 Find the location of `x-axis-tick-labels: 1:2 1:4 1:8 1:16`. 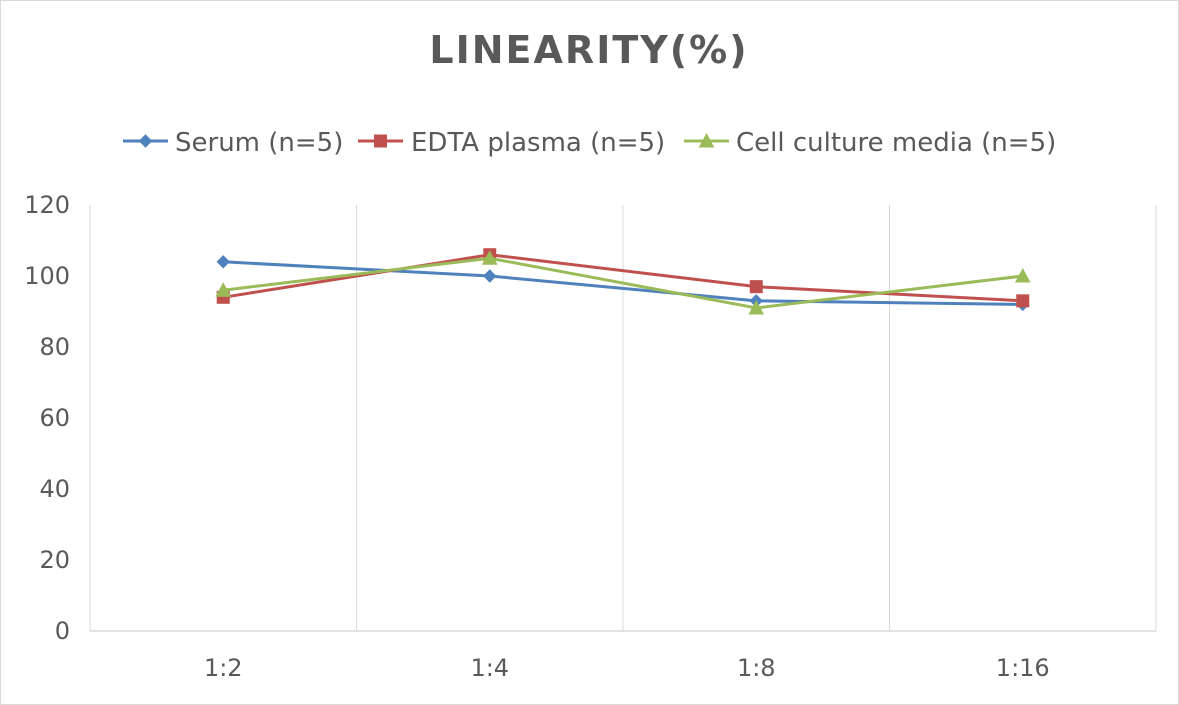

x-axis-tick-labels: 1:2 1:4 1:8 1:16 is located at coordinates (627, 668).